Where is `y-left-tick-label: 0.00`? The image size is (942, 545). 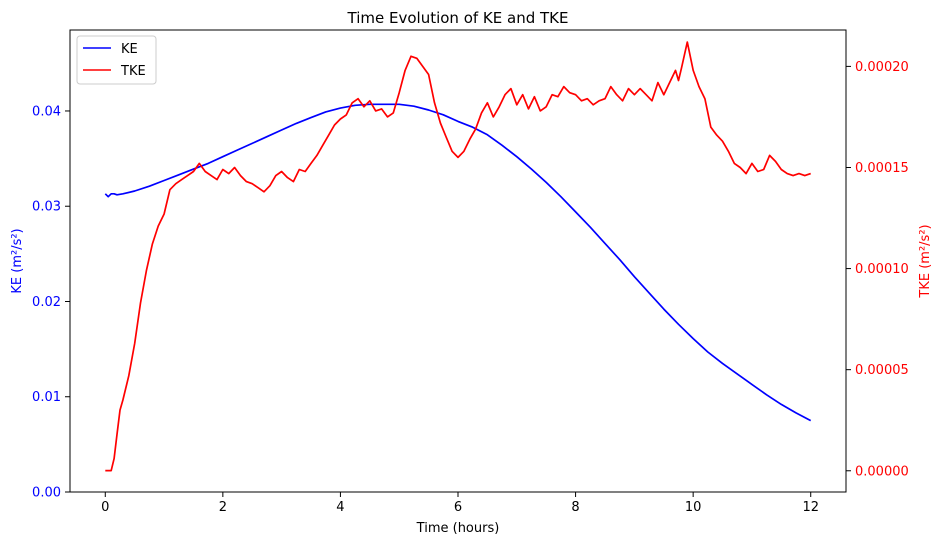 y-left-tick-label: 0.00 is located at coordinates (46, 493).